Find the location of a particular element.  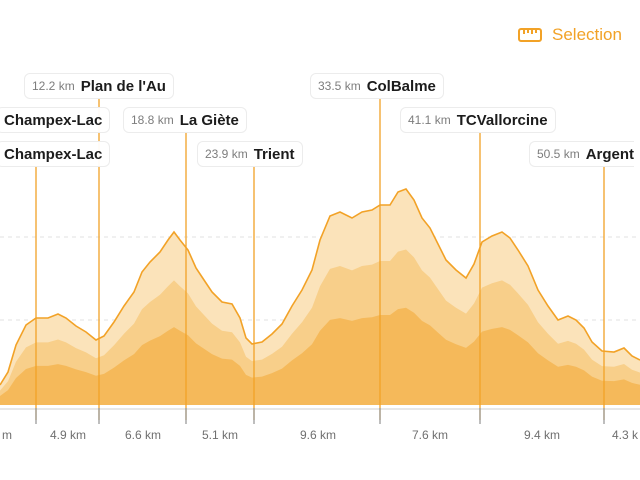

waypoint-distance: 50.5 km is located at coordinates (558, 154).